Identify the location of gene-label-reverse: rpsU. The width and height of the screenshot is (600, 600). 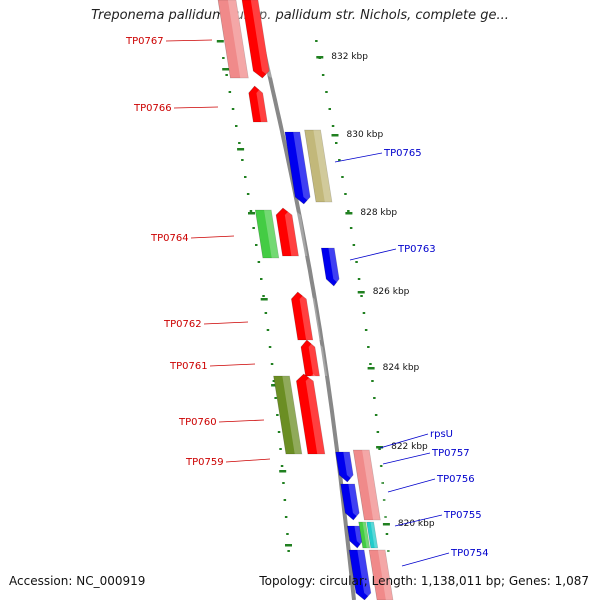
(441, 434).